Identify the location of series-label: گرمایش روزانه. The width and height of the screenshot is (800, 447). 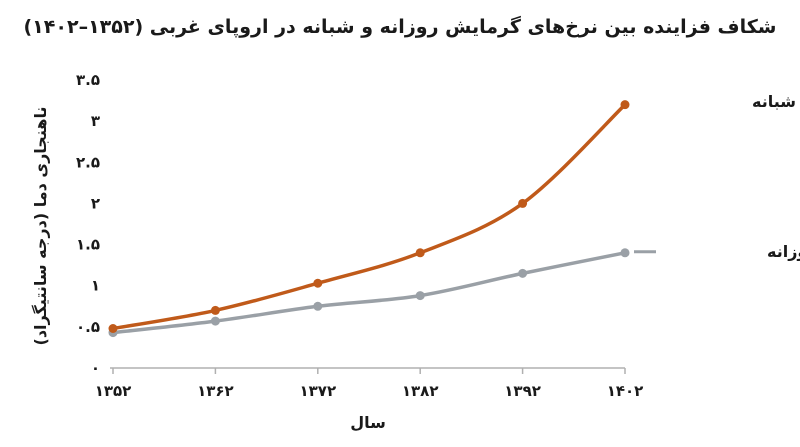
(783, 251).